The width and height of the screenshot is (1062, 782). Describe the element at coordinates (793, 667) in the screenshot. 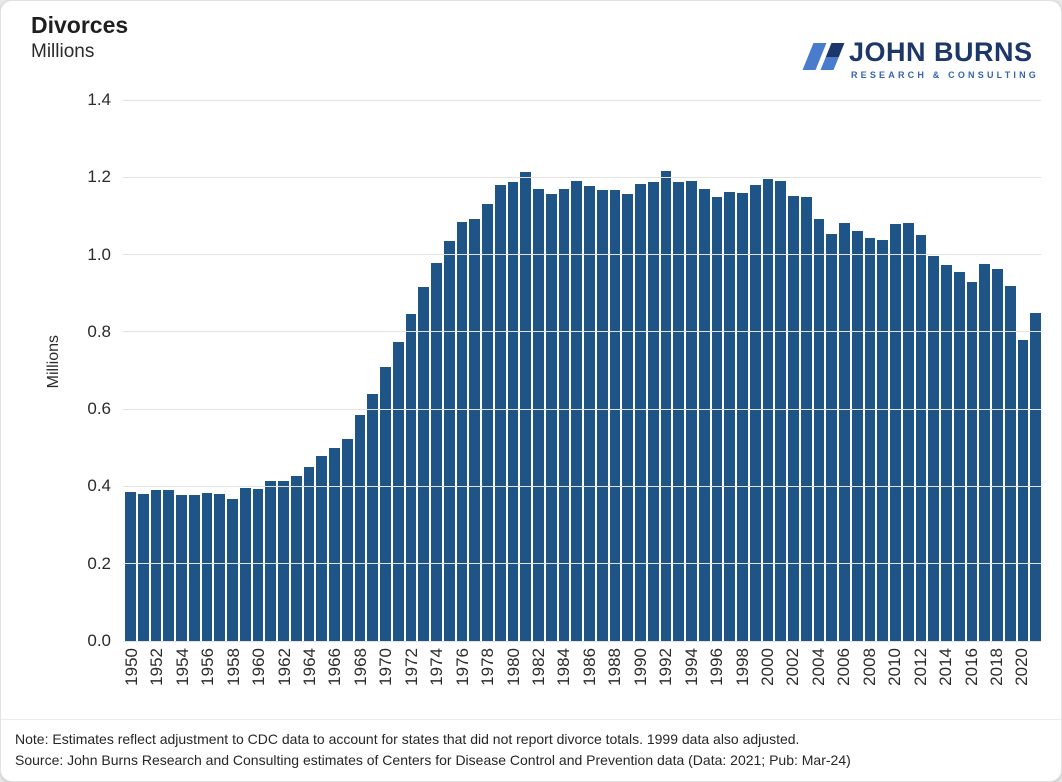

I see `x-tick-label: 2002` at that location.